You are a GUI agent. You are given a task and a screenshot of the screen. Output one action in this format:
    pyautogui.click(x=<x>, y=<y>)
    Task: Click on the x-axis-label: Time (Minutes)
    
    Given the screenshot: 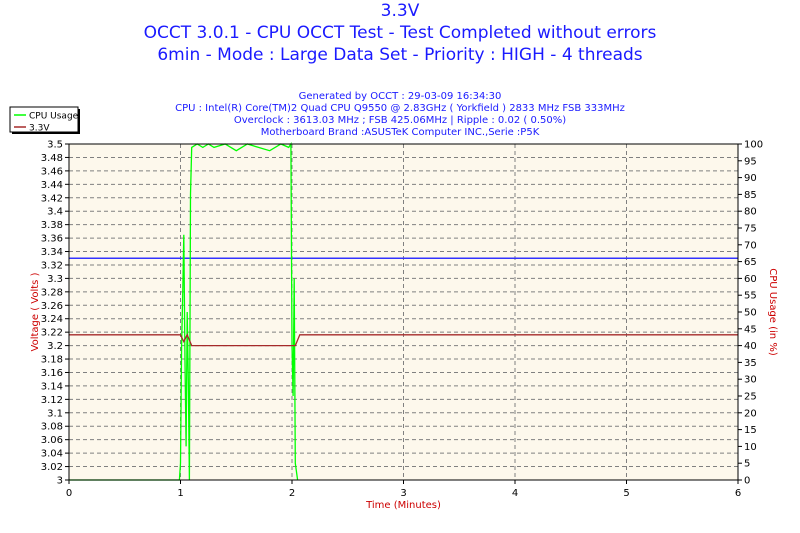 What is the action you would take?
    pyautogui.click(x=403, y=505)
    